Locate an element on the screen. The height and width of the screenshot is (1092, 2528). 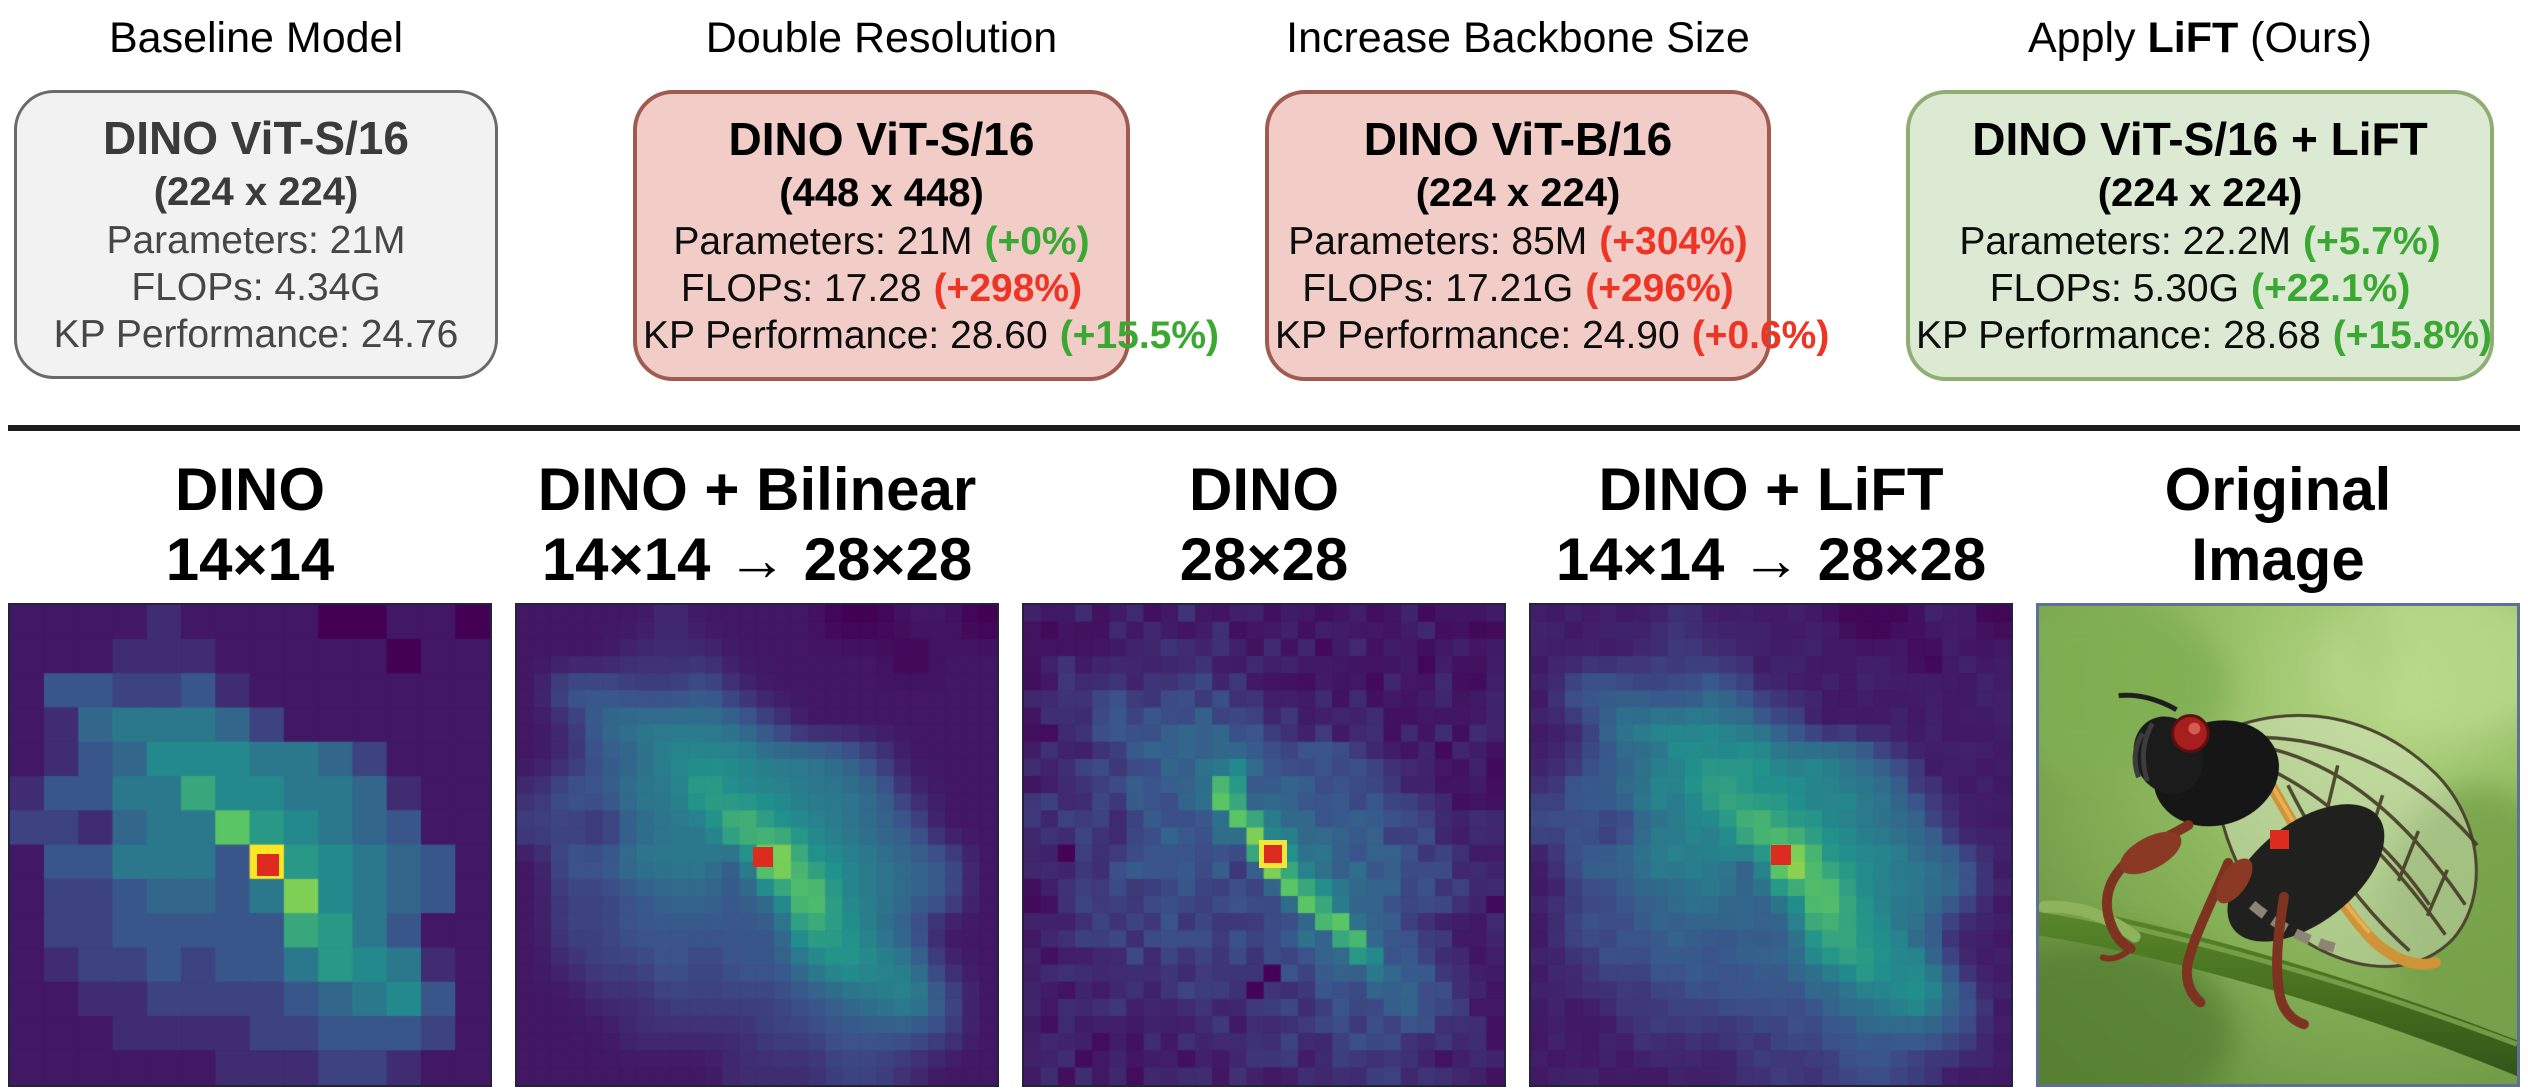
stat-delta: (+296%) is located at coordinates (1659, 288).